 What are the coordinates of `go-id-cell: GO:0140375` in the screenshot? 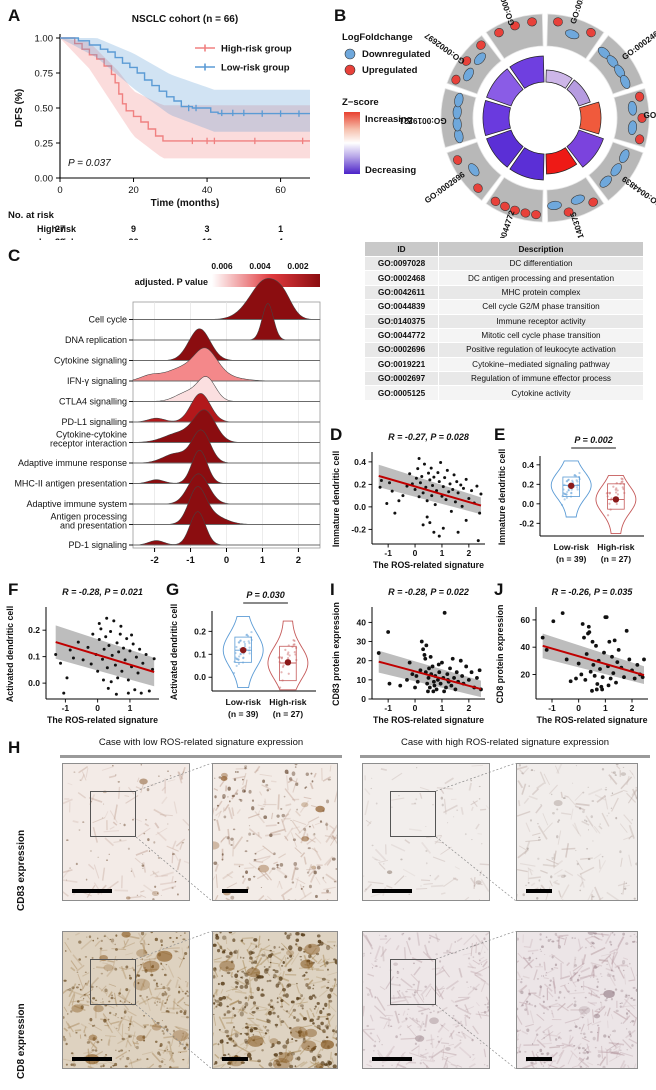 It's located at (401, 321).